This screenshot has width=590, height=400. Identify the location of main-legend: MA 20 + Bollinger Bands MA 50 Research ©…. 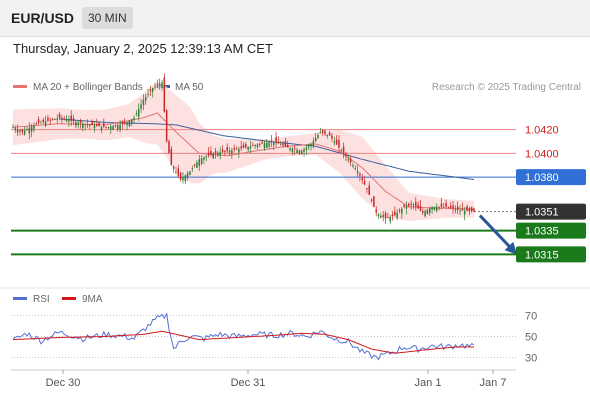
(297, 87).